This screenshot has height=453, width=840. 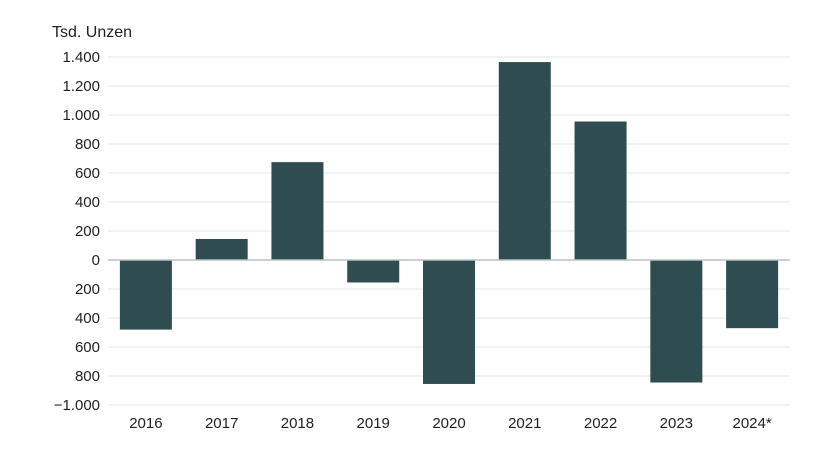 I want to click on x-tick-label: 2019, so click(x=373, y=423).